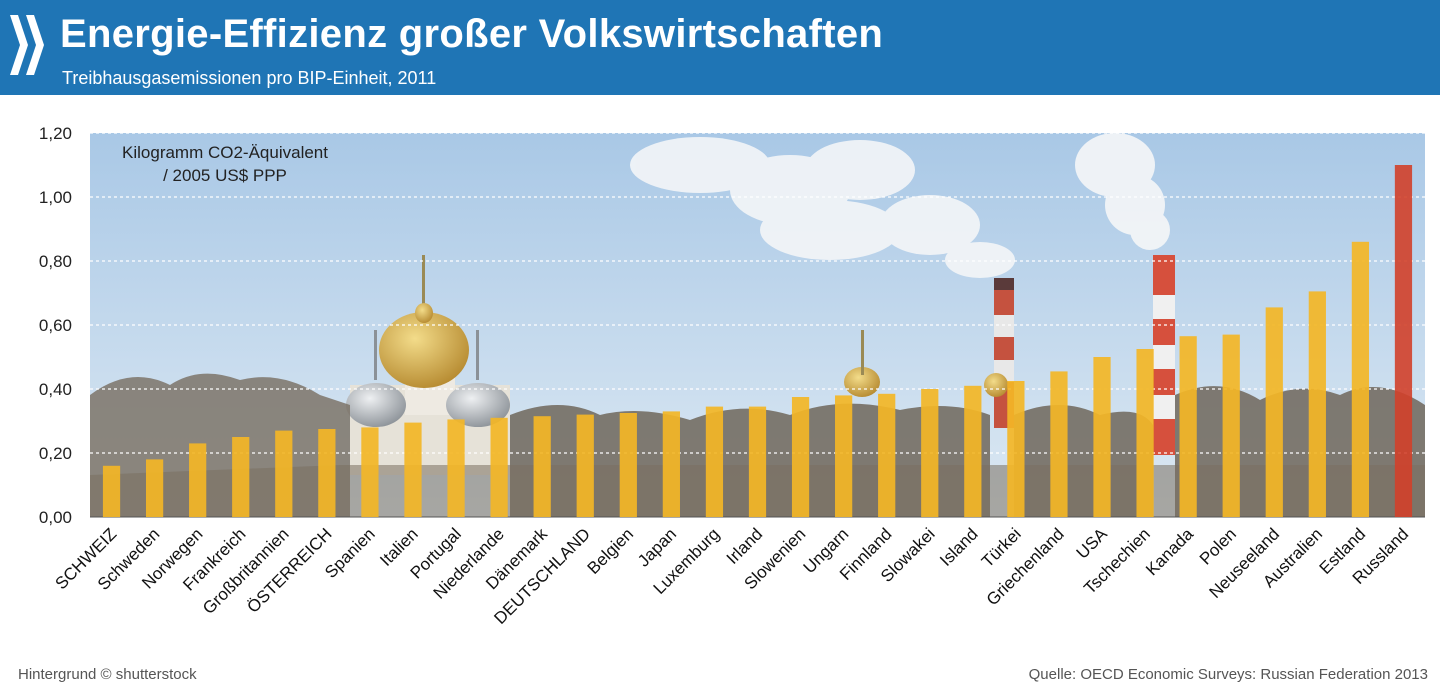 Image resolution: width=1440 pixels, height=687 pixels. Describe the element at coordinates (225, 152) in the screenshot. I see `y-axis-title-line-1: Kilogramm CO2-Äquivalent` at that location.